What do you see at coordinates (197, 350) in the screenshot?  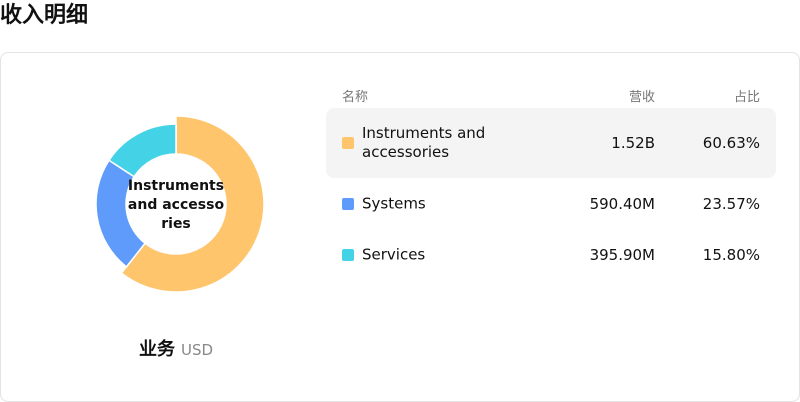 I see `chart-caption-unit: USD` at bounding box center [197, 350].